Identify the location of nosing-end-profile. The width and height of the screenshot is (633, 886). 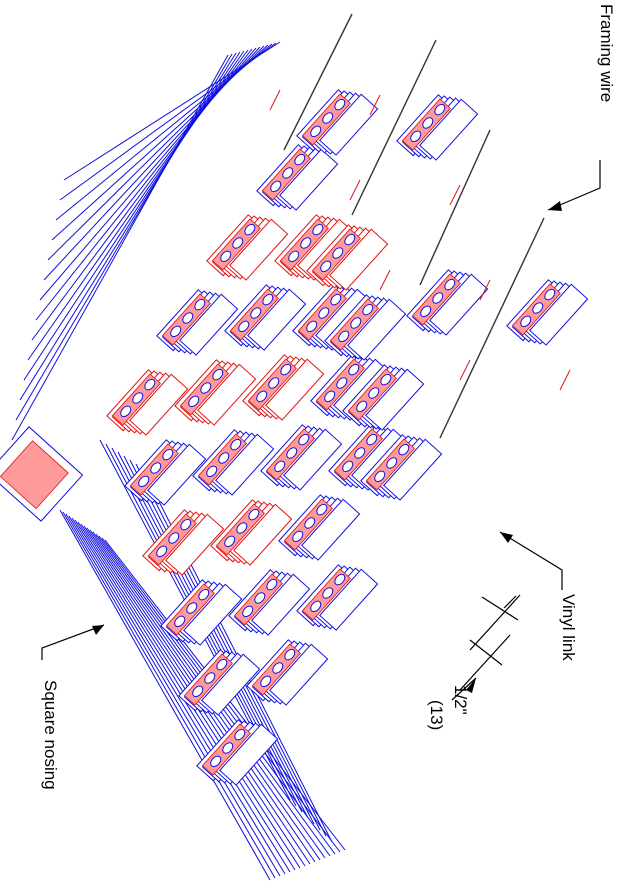
(42, 474).